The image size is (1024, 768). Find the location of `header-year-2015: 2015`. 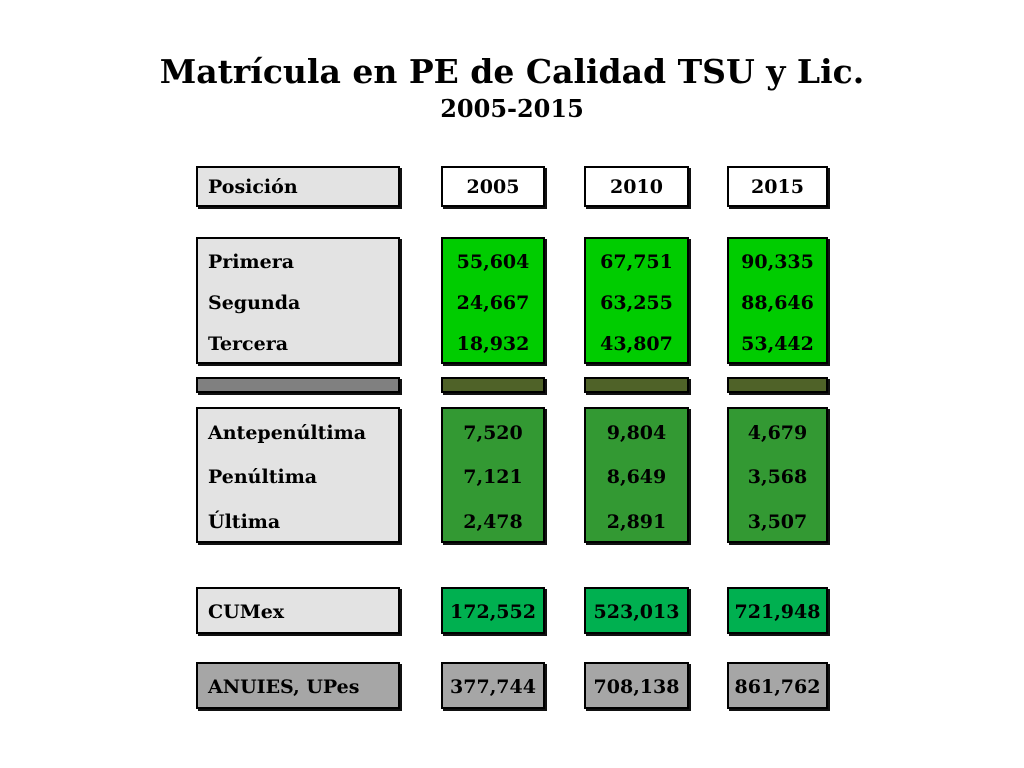

header-year-2015: 2015 is located at coordinates (777, 186).